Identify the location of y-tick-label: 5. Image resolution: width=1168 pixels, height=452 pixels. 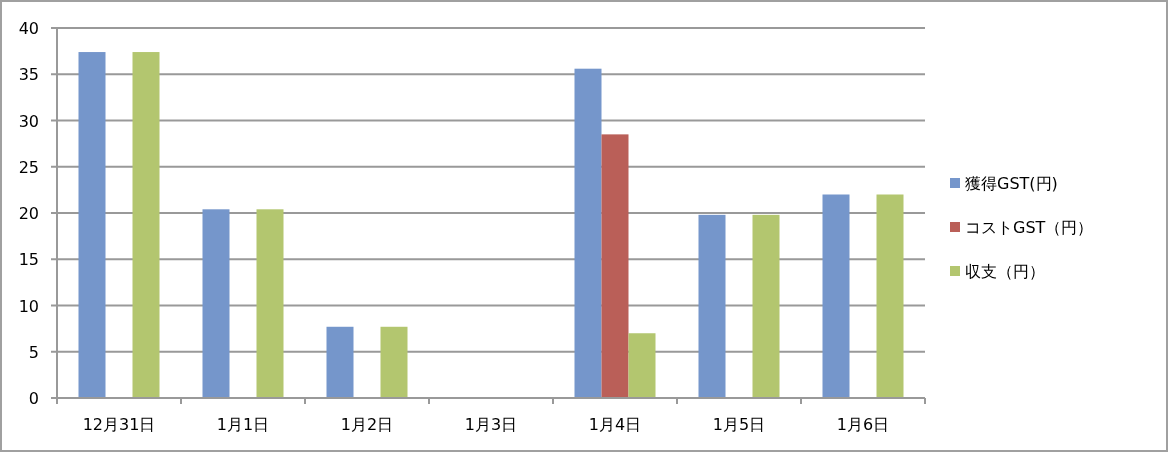
(33, 352).